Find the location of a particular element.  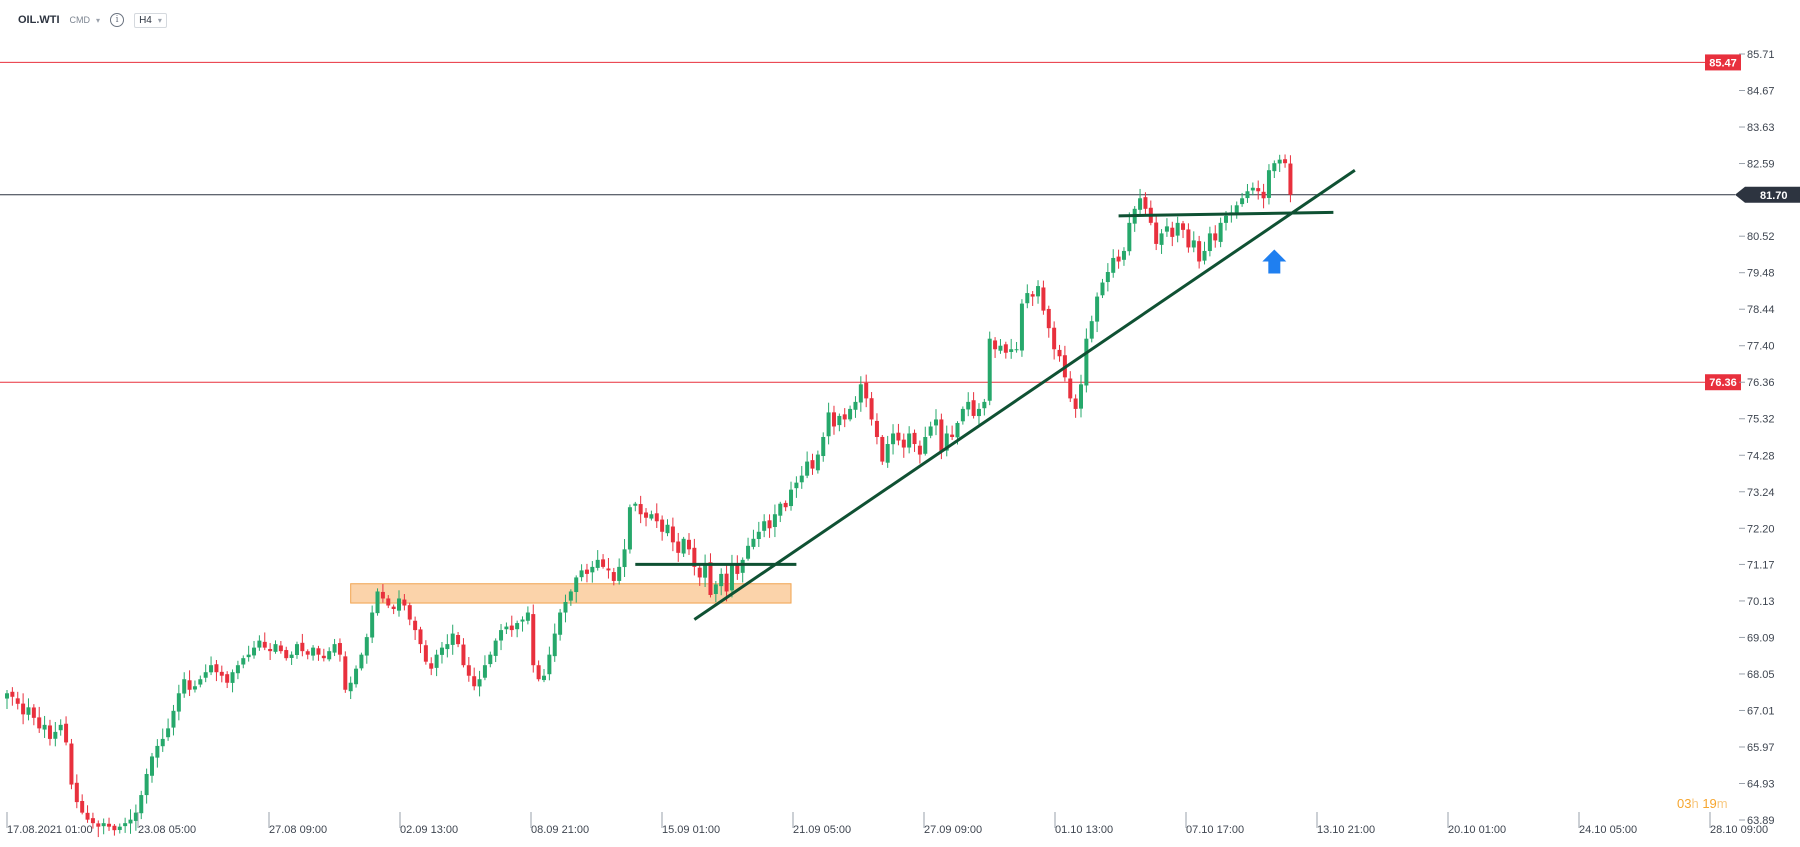

countdown-hours: 03 is located at coordinates (1684, 803).